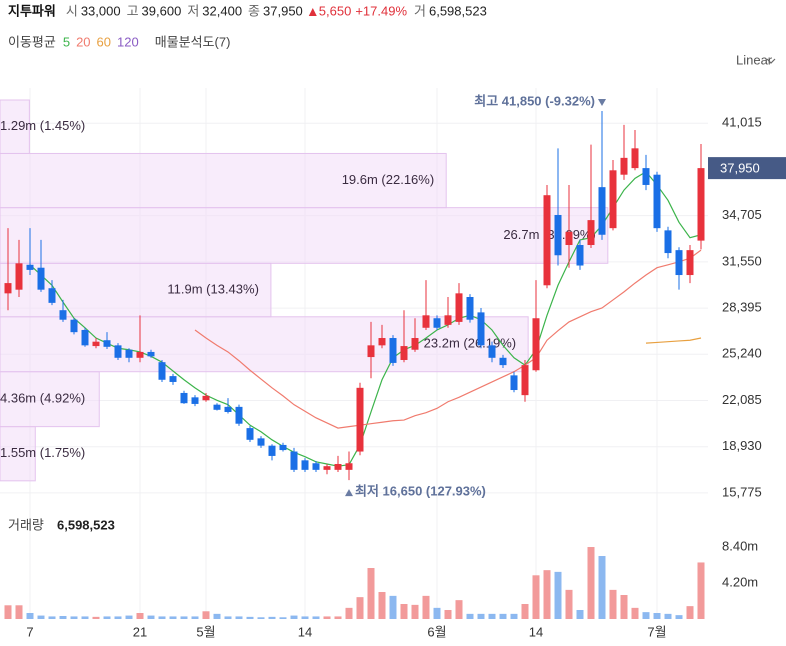 This screenshot has width=786, height=646. I want to click on x-tick-label: 14, so click(305, 631).